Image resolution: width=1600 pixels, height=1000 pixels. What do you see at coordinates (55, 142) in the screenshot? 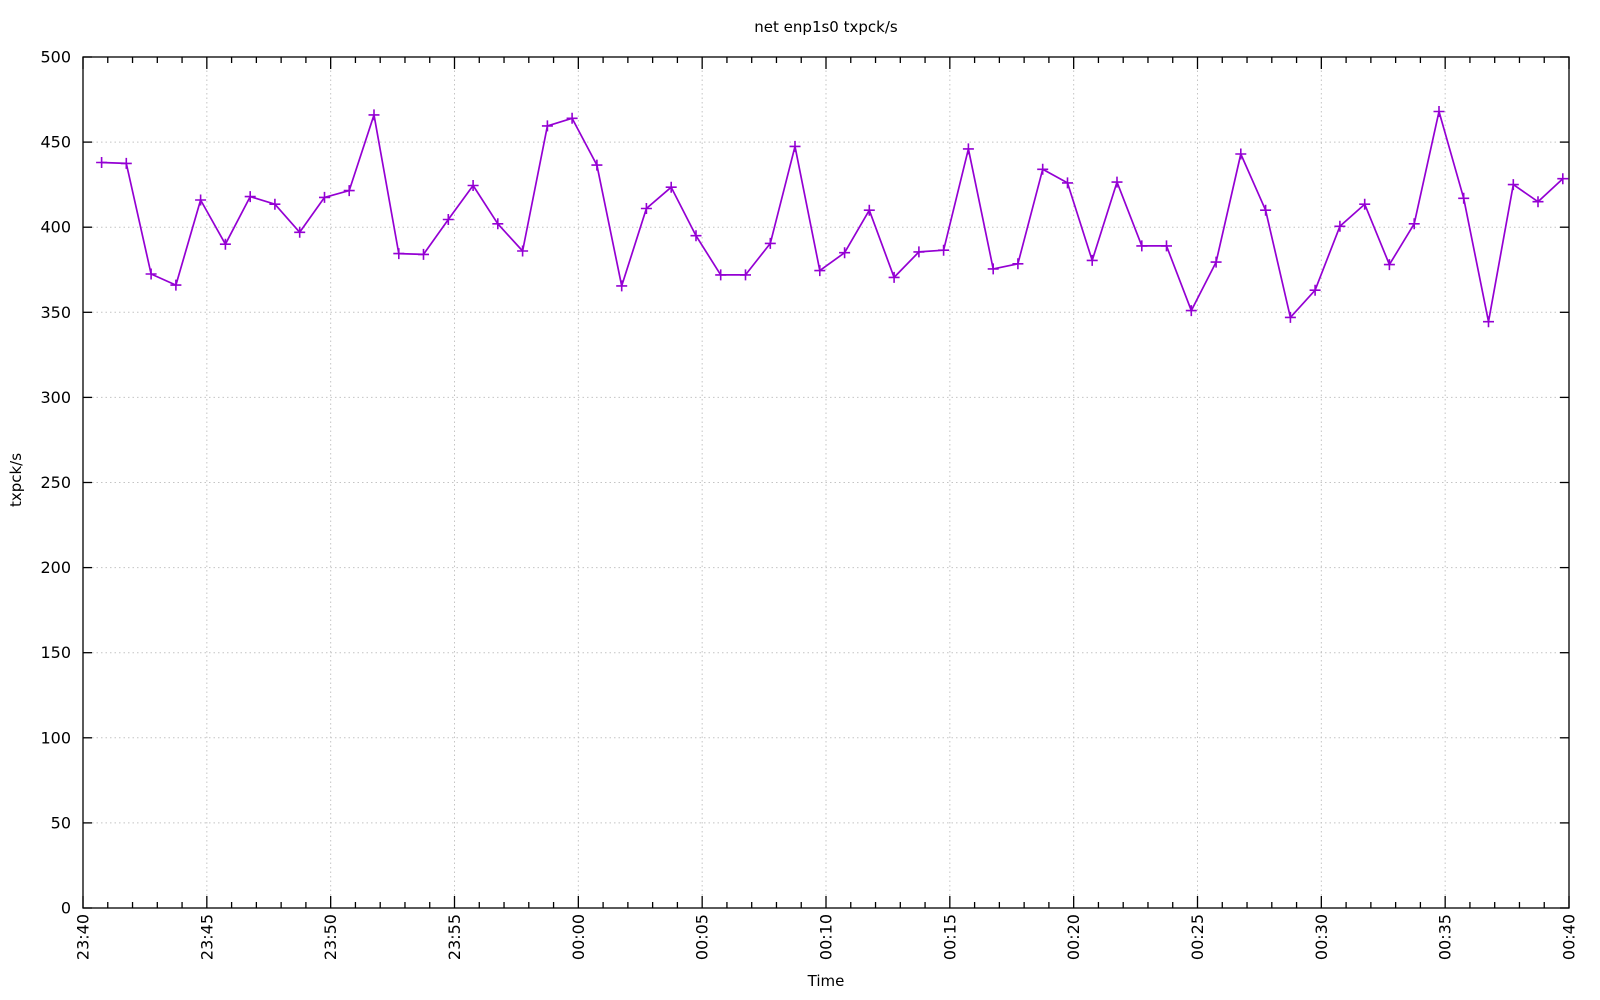
I see `y-tick-label: 450` at bounding box center [55, 142].